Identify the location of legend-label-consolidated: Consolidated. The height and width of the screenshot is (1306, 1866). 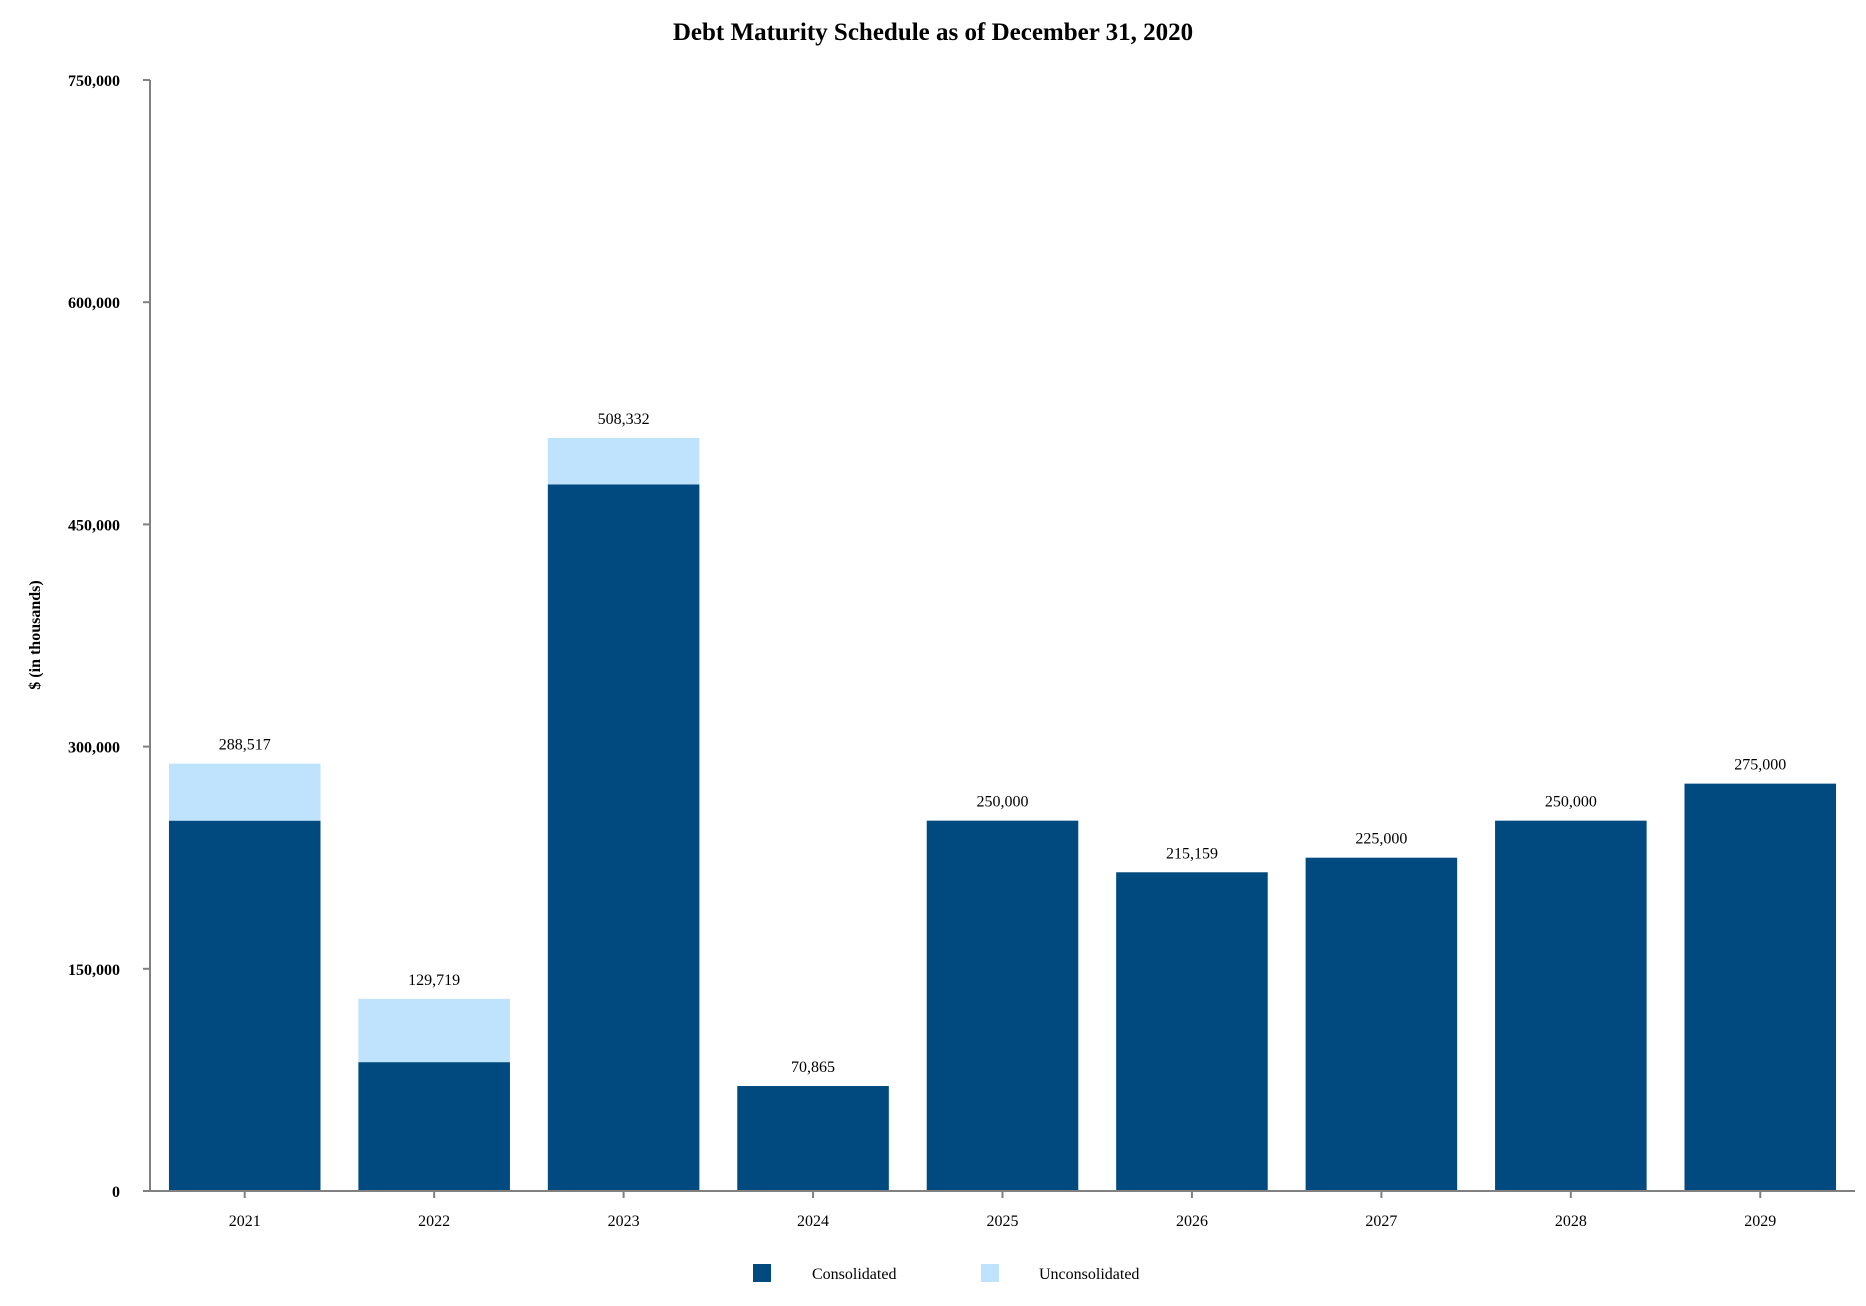
(854, 1274).